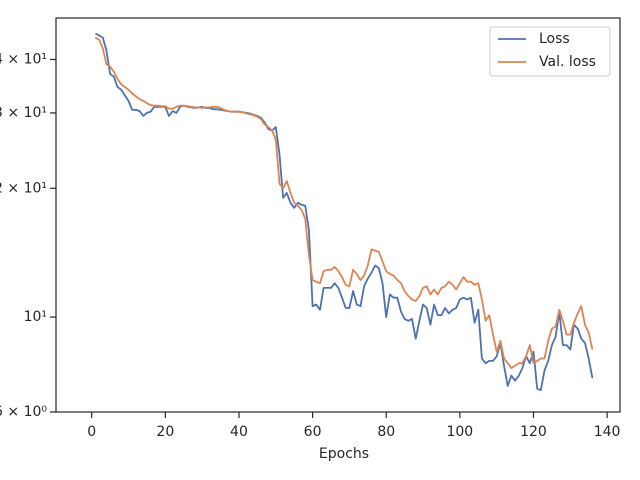  Describe the element at coordinates (344, 454) in the screenshot. I see `x-axis-label: Epochs` at that location.